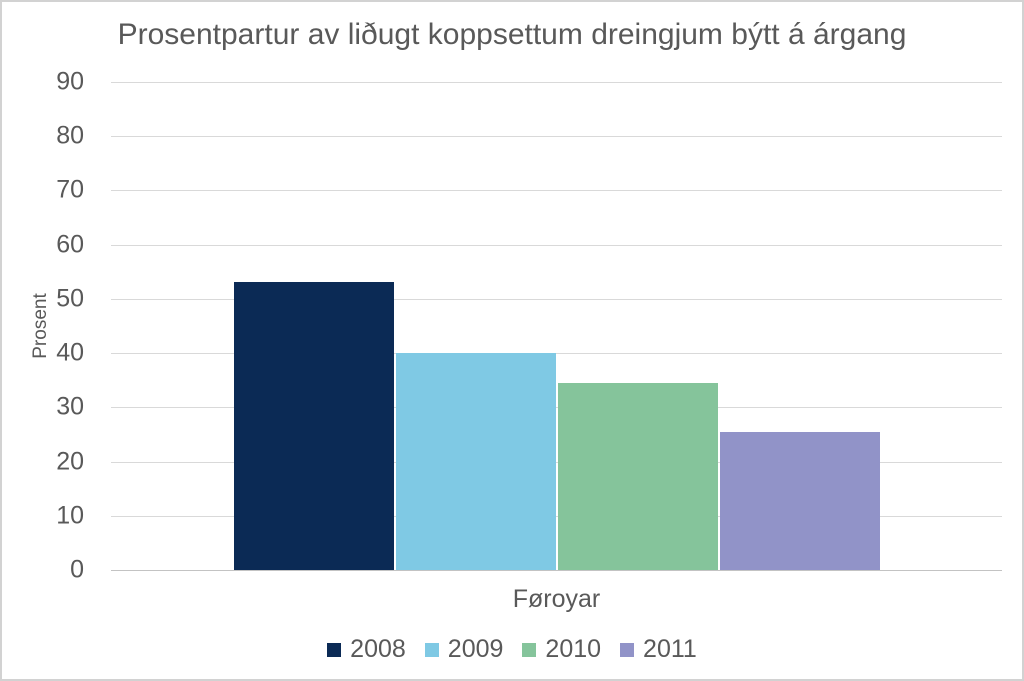  Describe the element at coordinates (70, 406) in the screenshot. I see `y-tick-label: 30` at that location.